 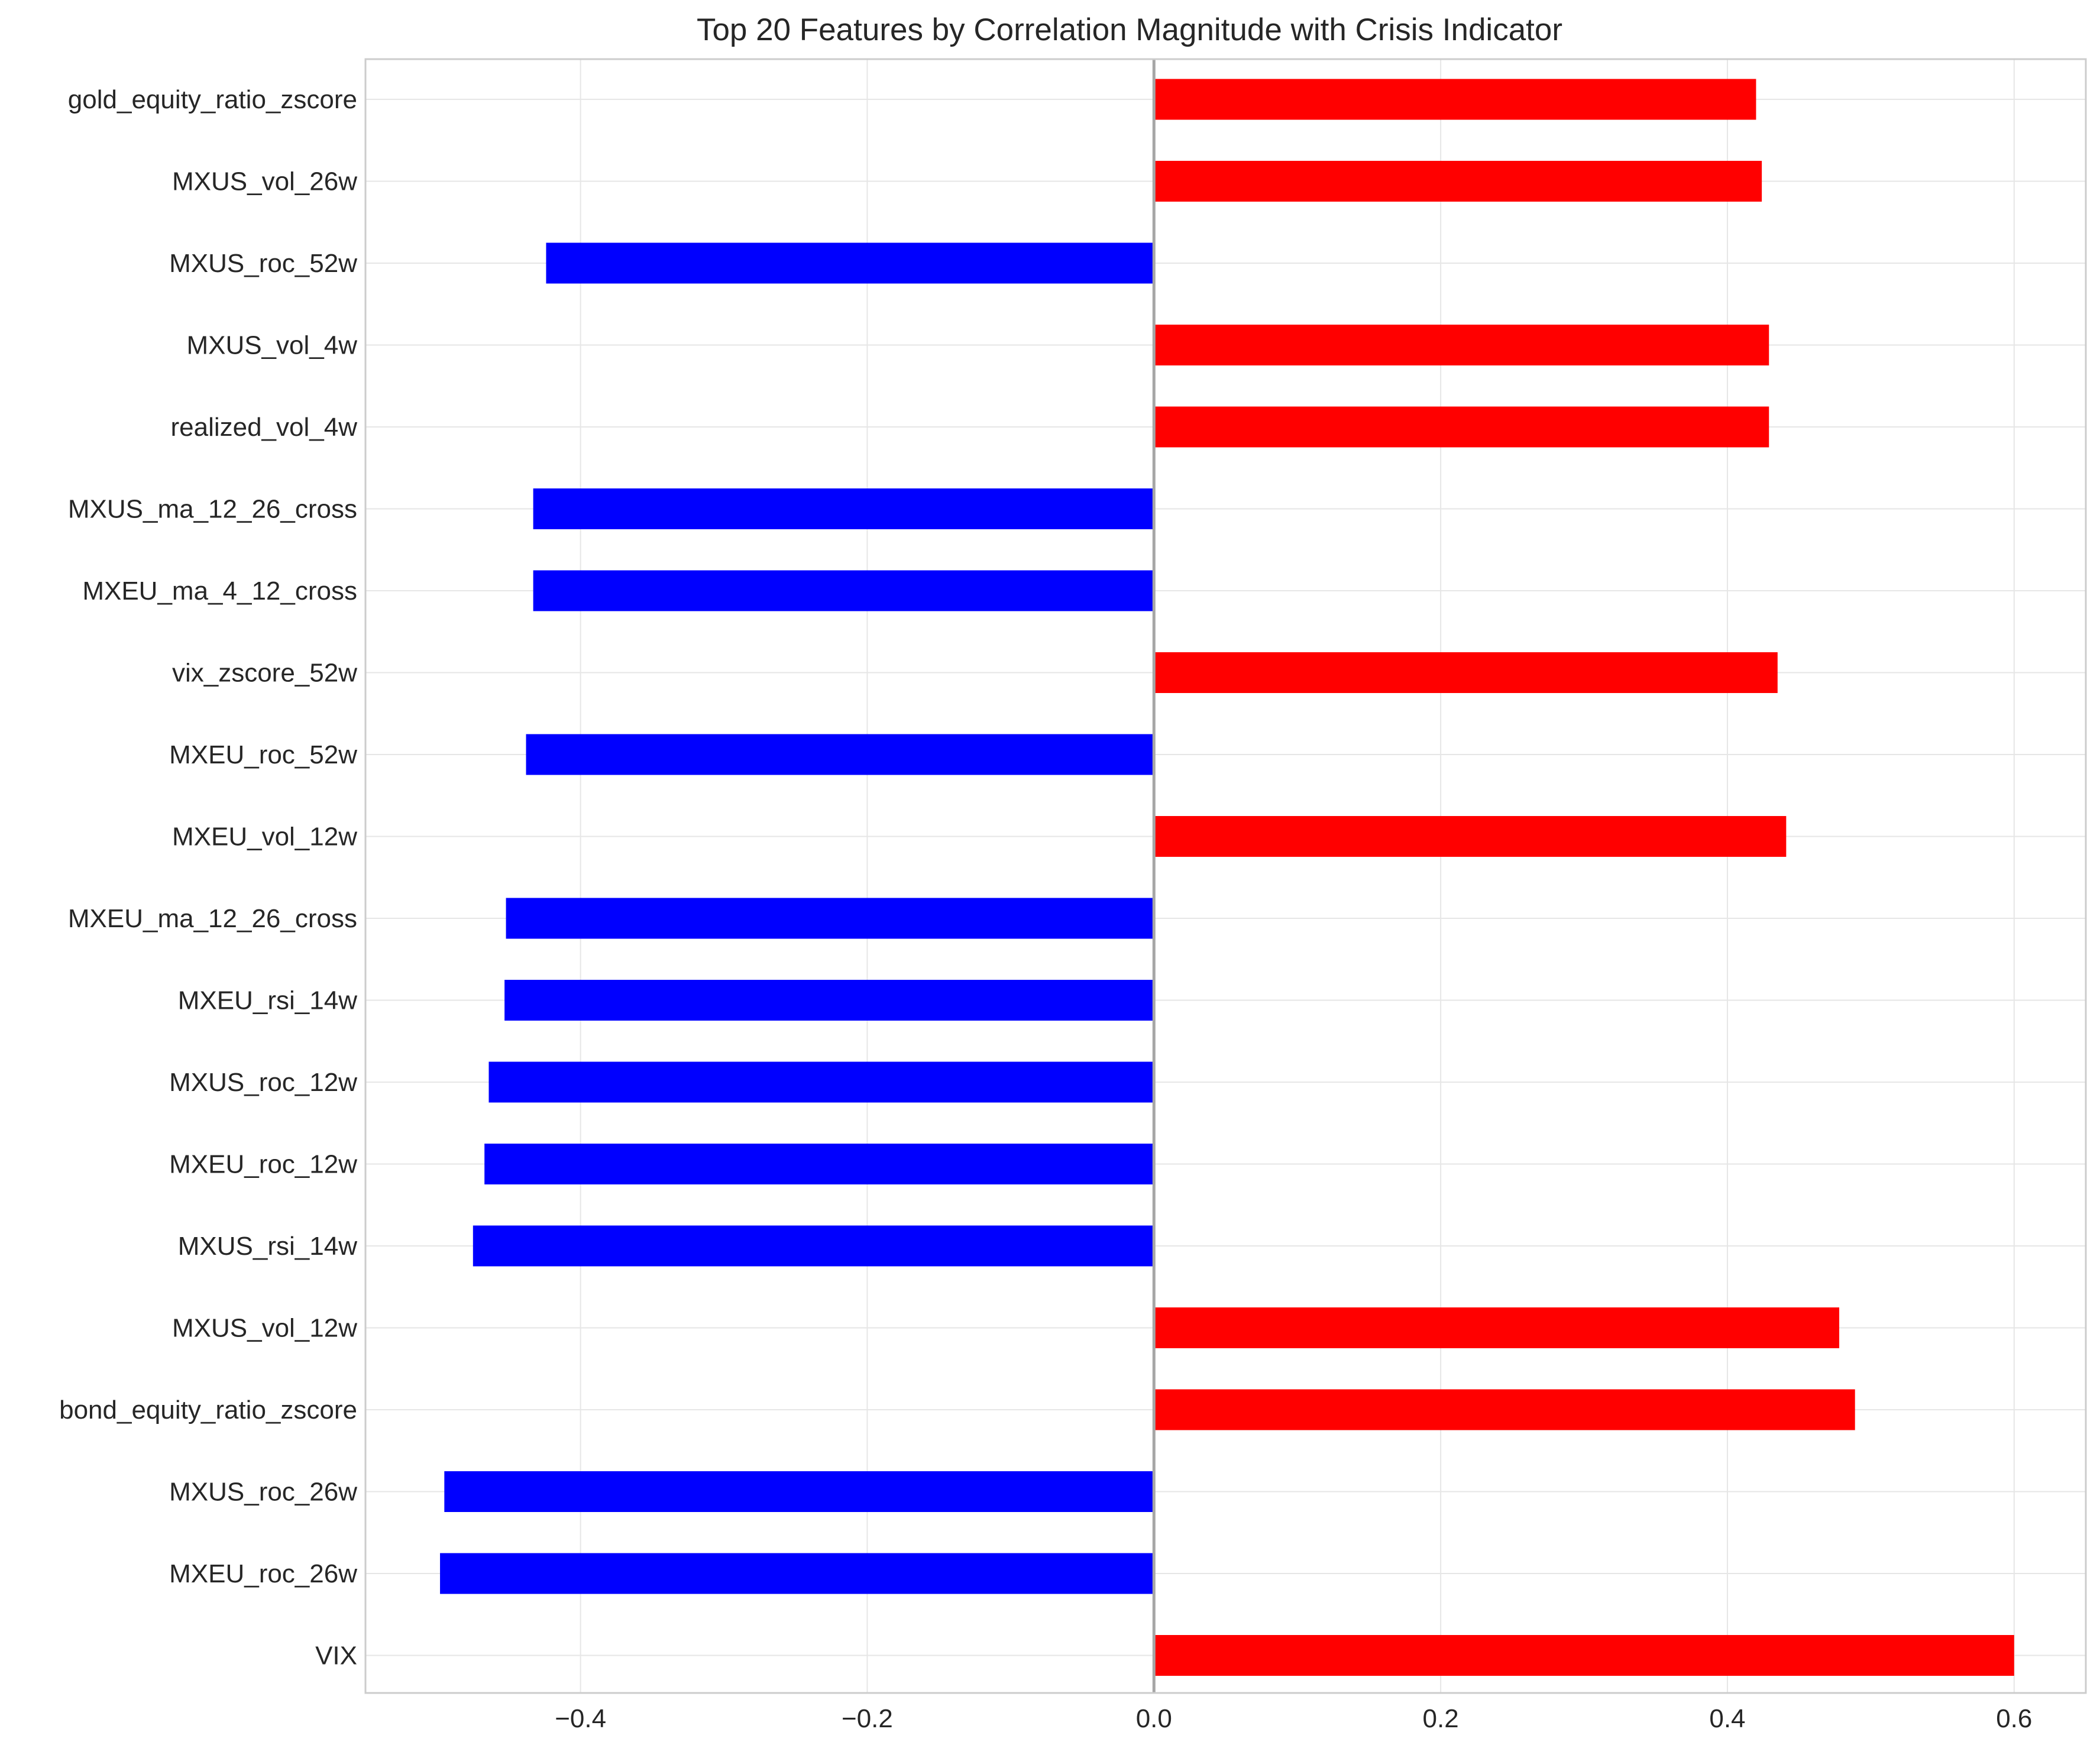 What do you see at coordinates (212, 100) in the screenshot?
I see `y-tick-label: gold_equity_ratio_zscore` at bounding box center [212, 100].